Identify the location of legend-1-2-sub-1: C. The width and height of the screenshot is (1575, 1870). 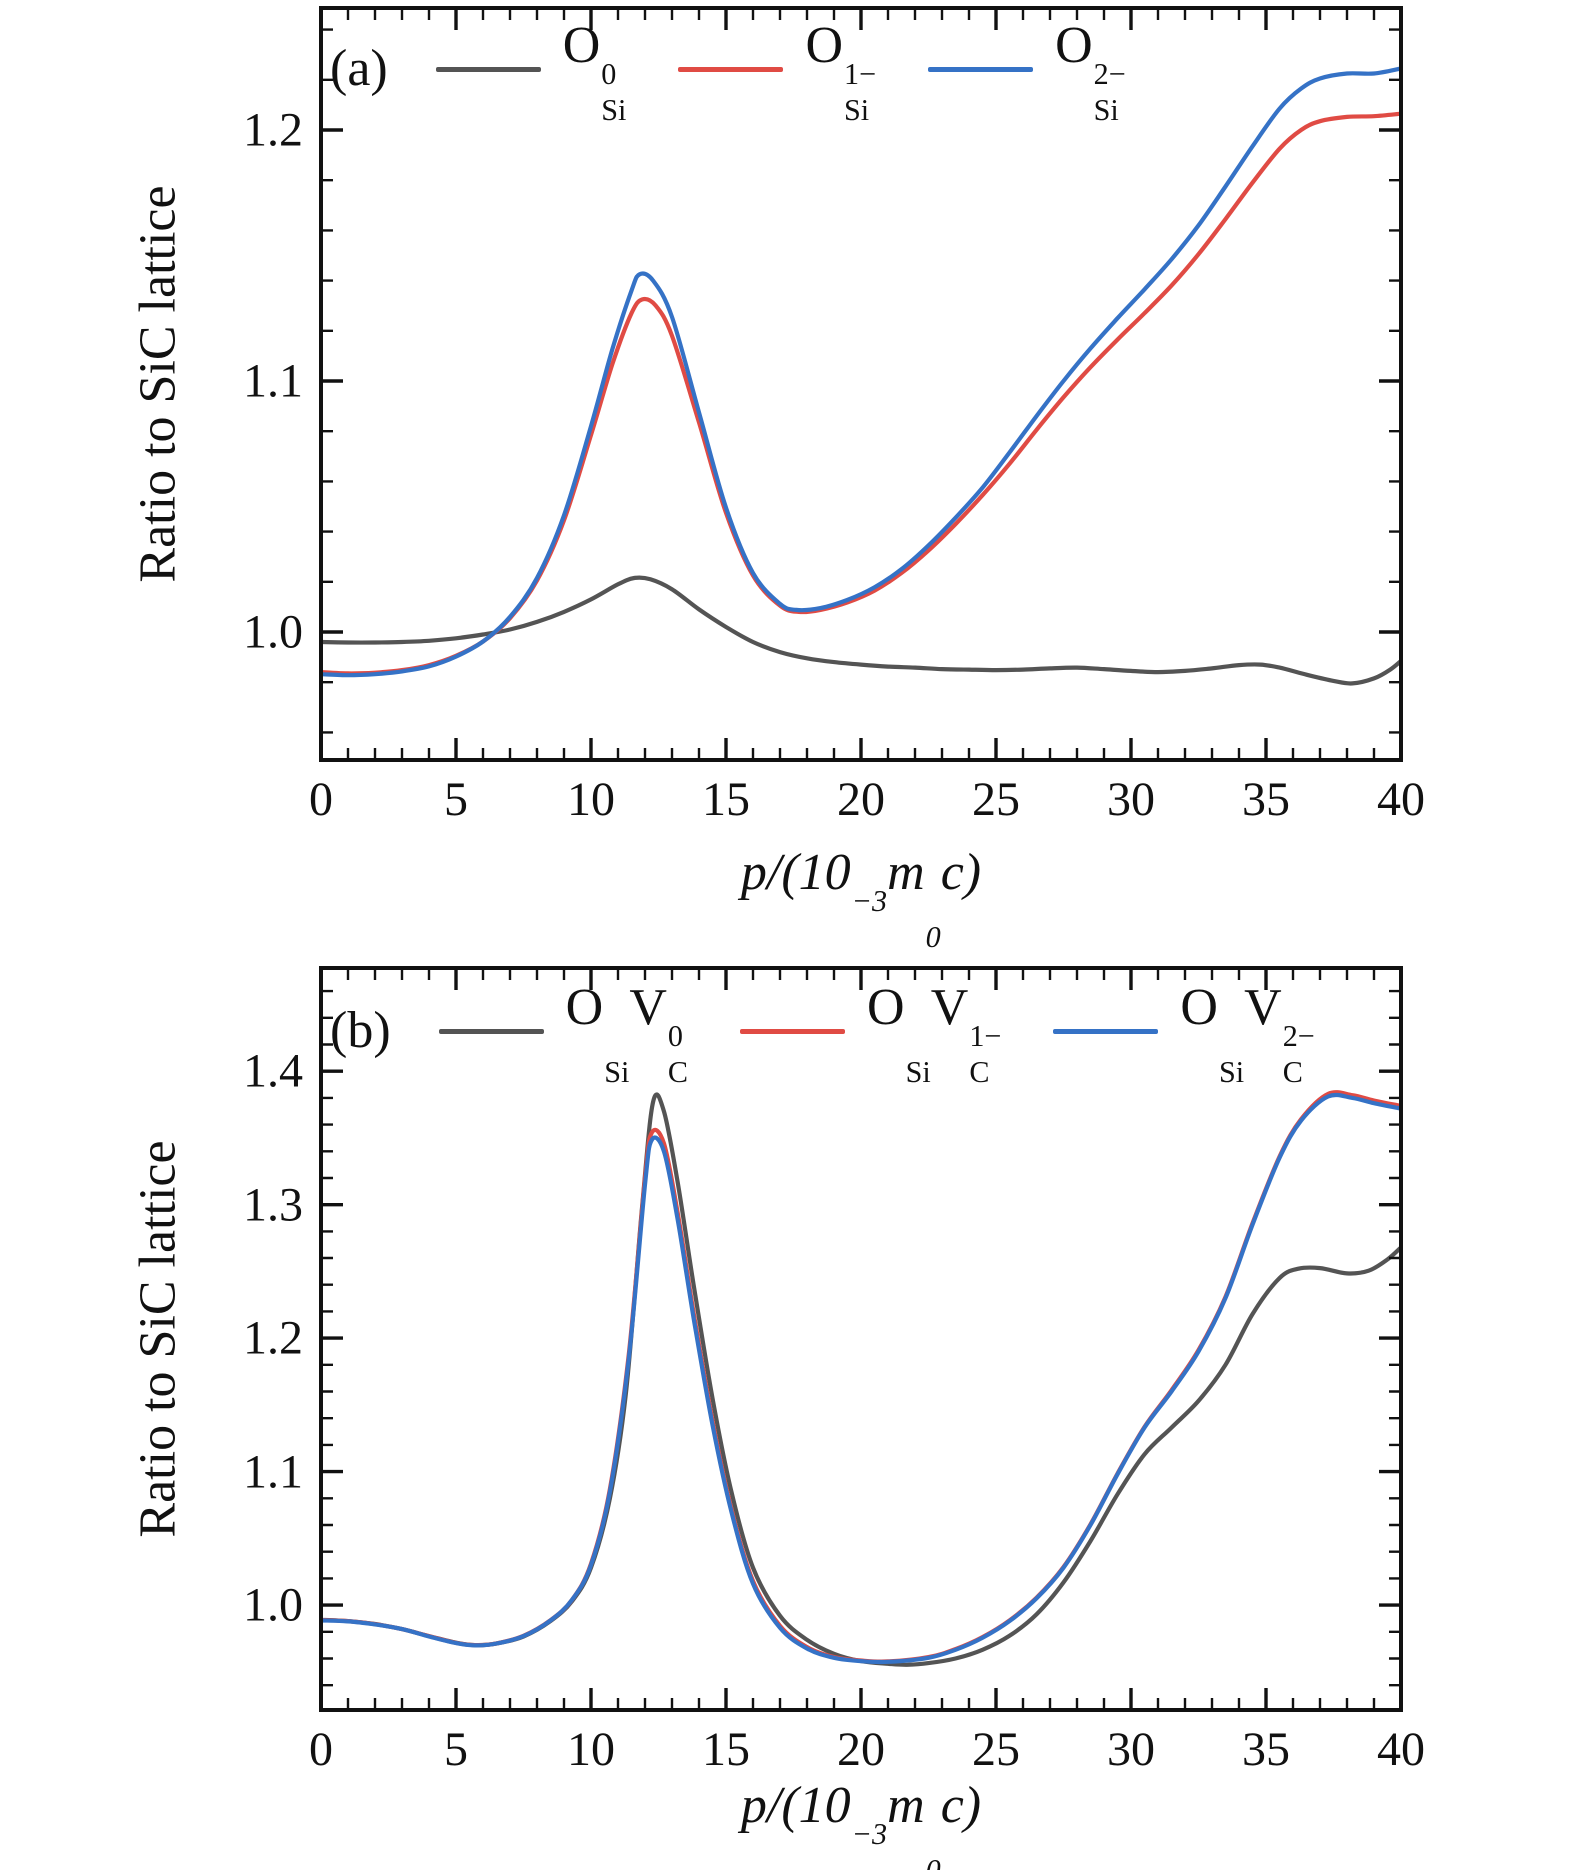
(1292, 1071).